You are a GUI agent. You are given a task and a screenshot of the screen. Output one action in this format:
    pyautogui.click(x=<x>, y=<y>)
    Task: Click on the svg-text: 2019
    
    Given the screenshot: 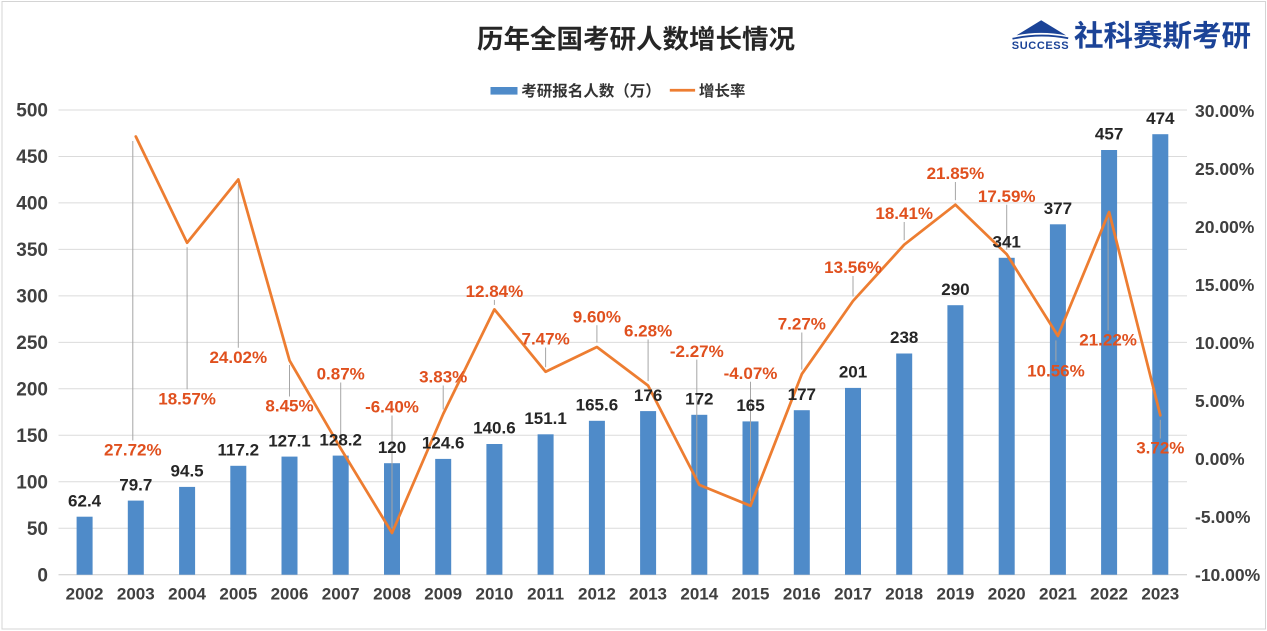 What is the action you would take?
    pyautogui.click(x=955, y=594)
    